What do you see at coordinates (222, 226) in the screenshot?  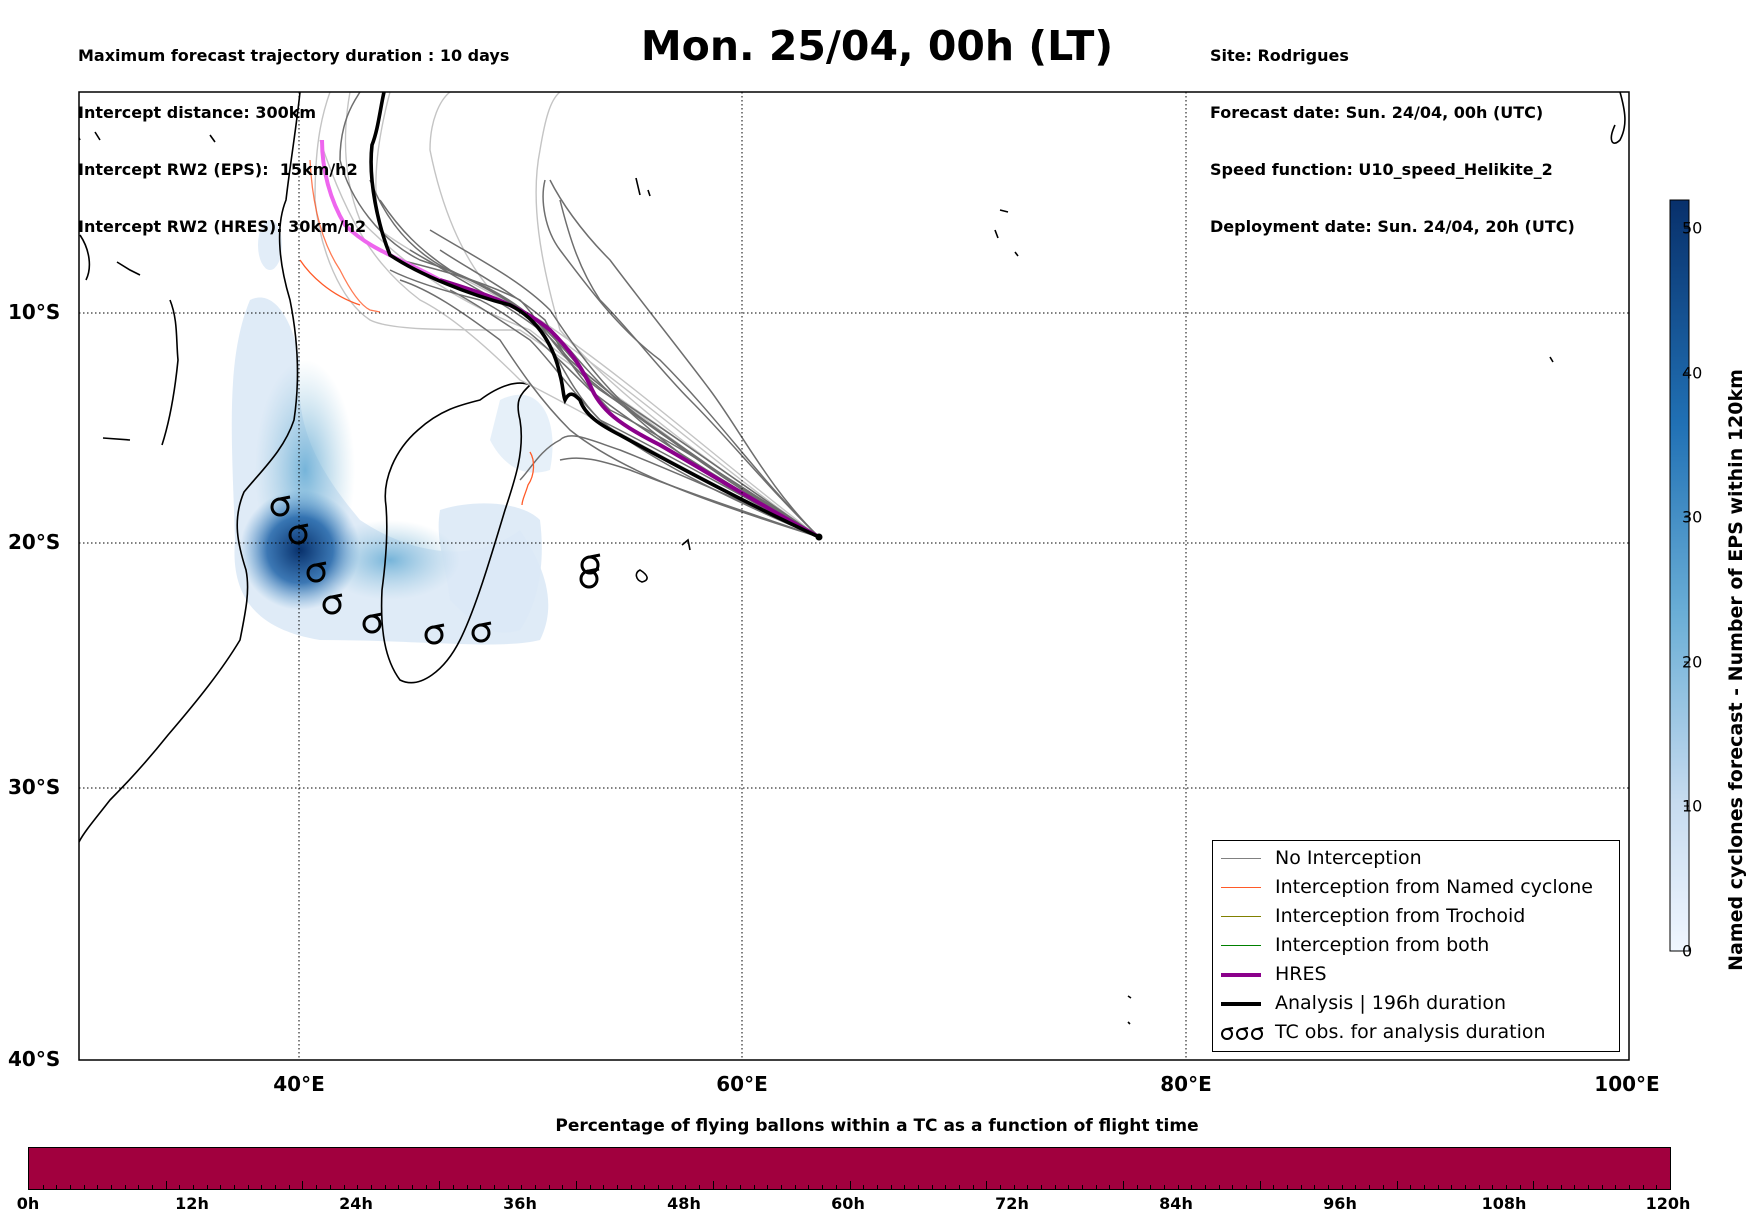 I see `param-line: Intercept RW2 (HRES): 30km/h2` at bounding box center [222, 226].